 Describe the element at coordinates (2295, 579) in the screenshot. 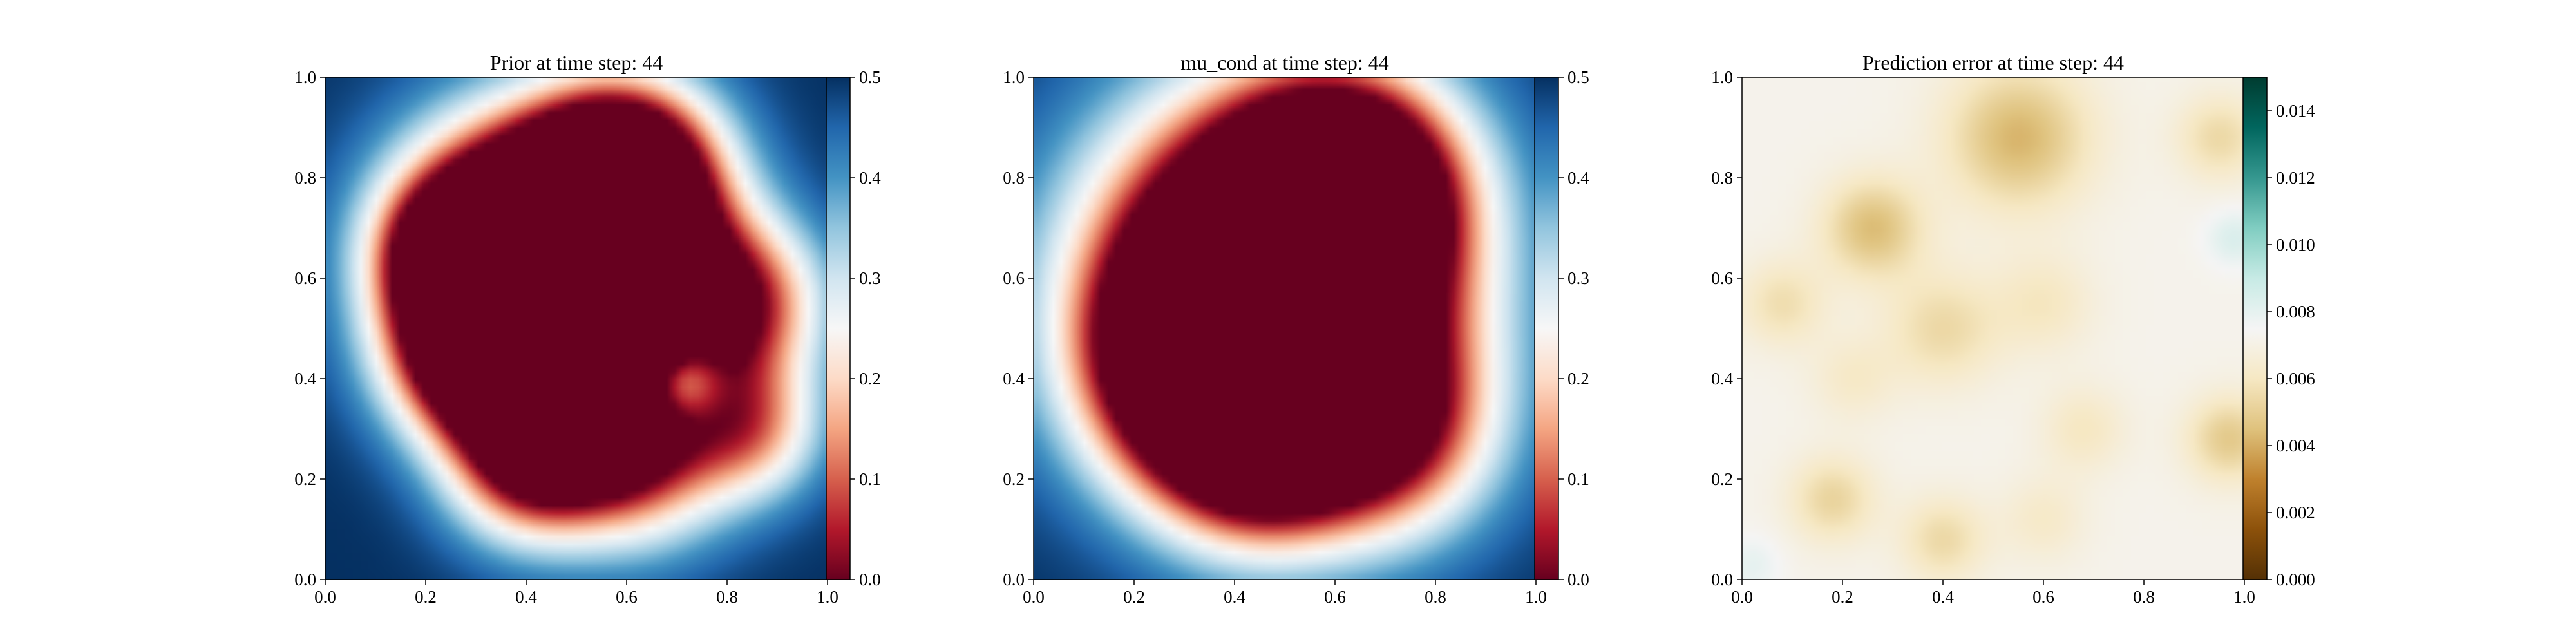

I see `colorbar-tick-label: 0.000` at that location.